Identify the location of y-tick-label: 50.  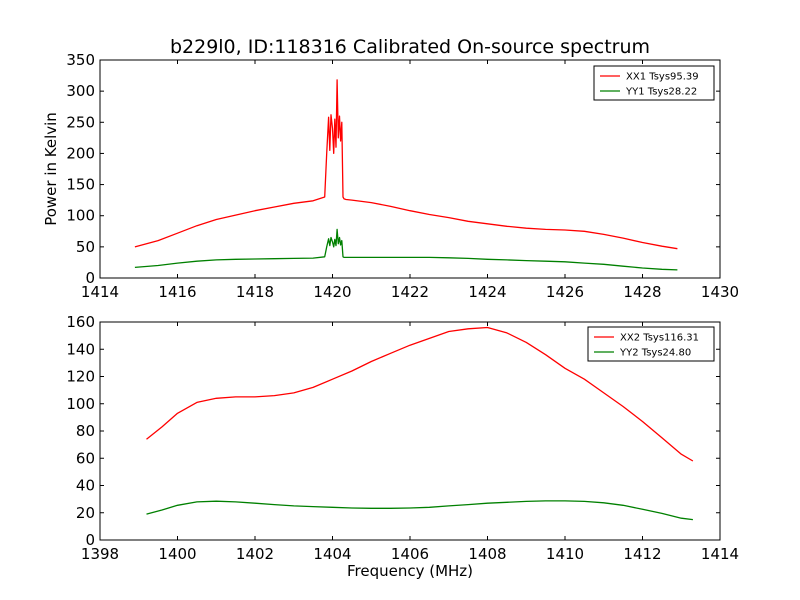
(85, 247).